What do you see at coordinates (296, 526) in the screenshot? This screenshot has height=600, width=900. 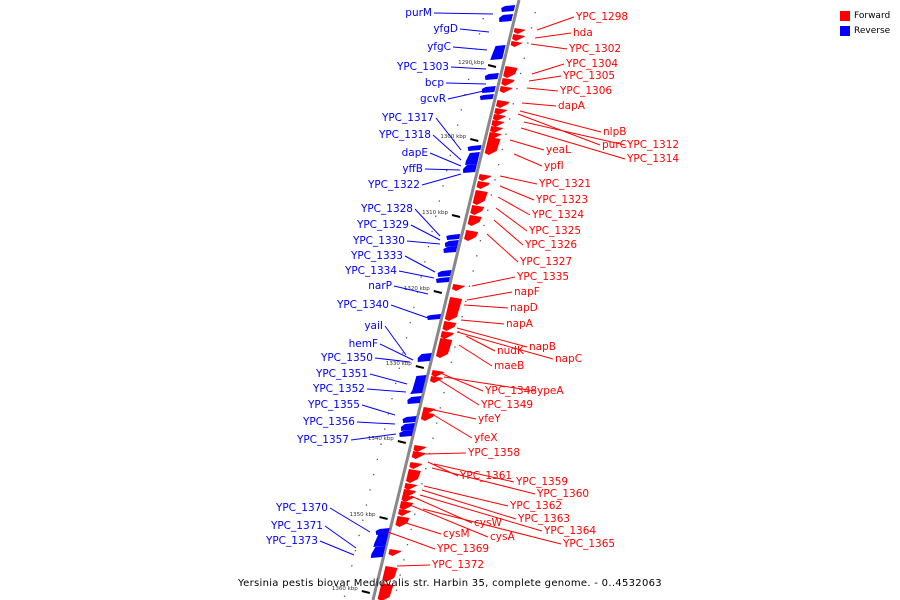 I see `reverse-gene-label: YPC_1371` at bounding box center [296, 526].